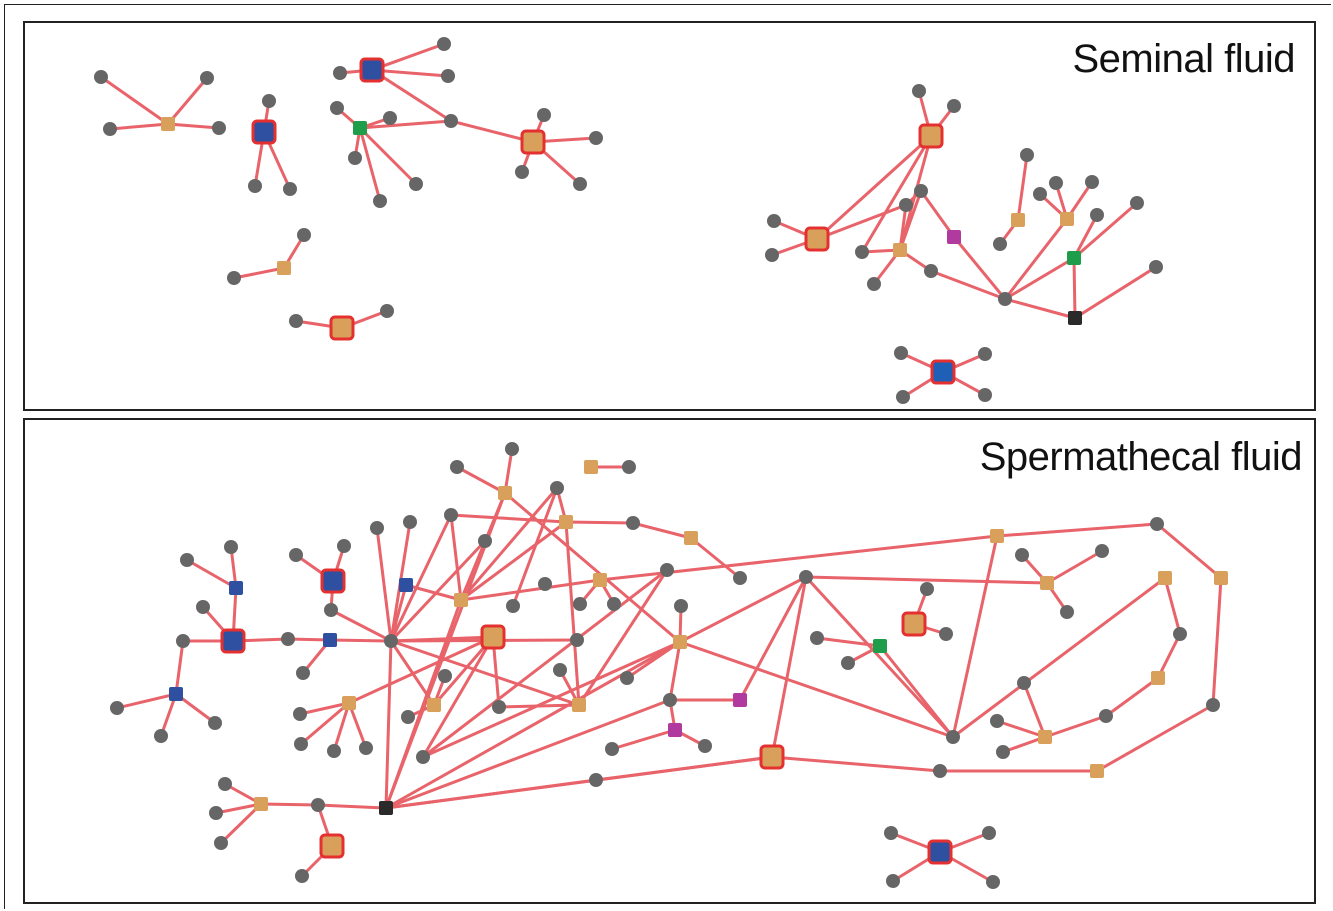  I want to click on spermathecal-highlighted-tan-node, so click(332, 846).